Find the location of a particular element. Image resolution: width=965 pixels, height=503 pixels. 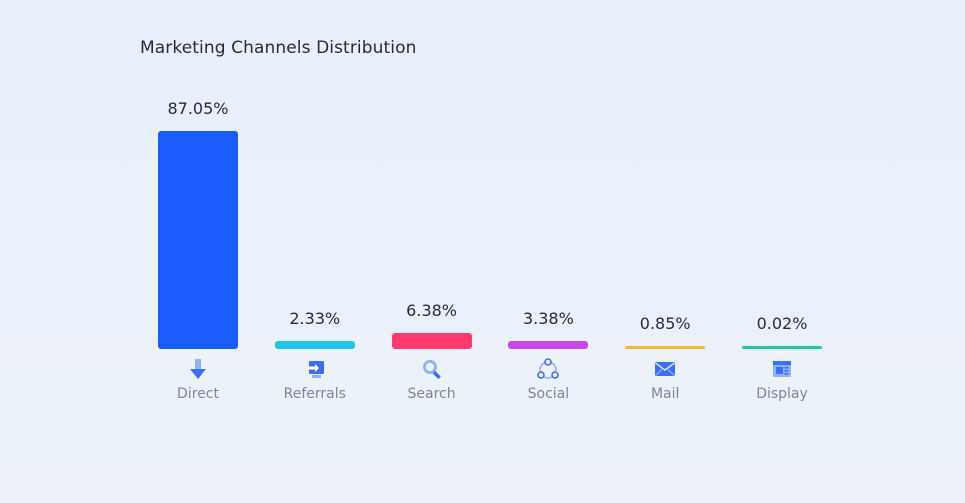

browser-window-icon is located at coordinates (782, 369).